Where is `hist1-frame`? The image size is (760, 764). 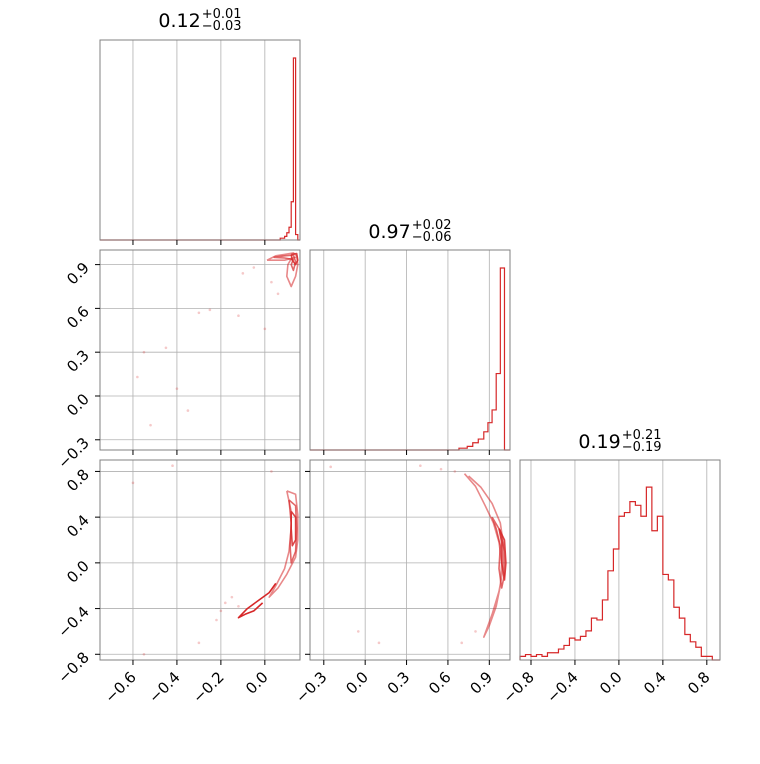 hist1-frame is located at coordinates (200, 140).